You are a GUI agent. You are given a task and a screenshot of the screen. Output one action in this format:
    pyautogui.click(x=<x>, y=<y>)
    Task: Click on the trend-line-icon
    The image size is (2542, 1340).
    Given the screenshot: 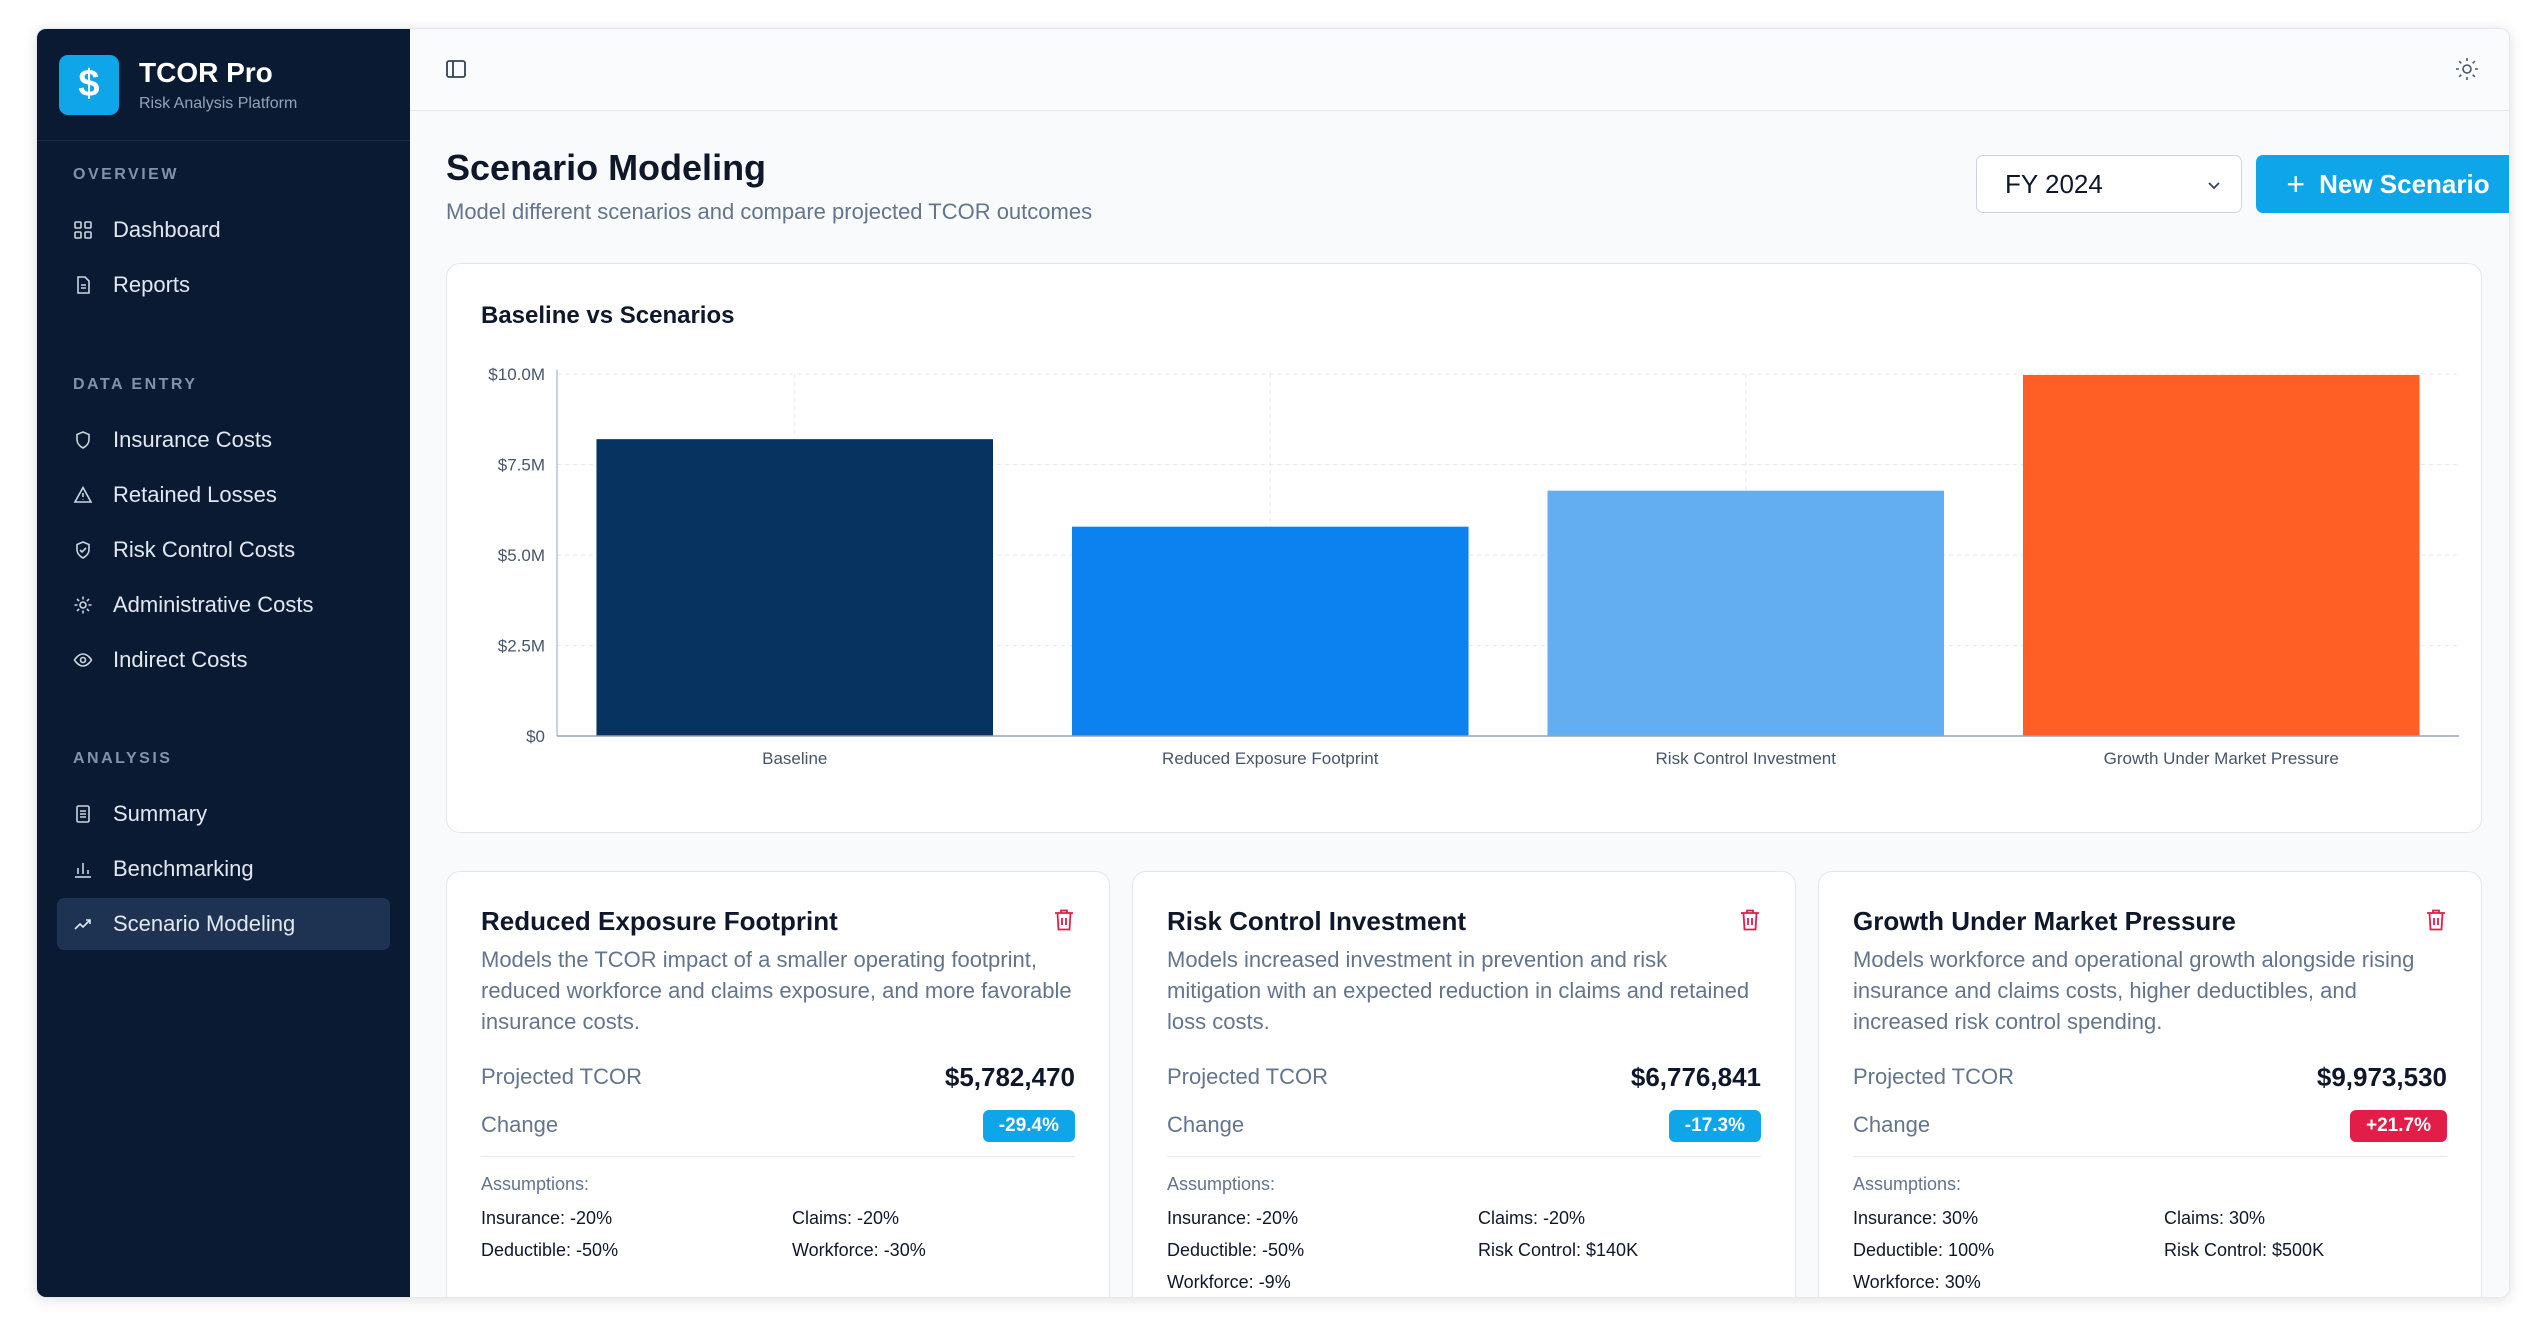 What is the action you would take?
    pyautogui.click(x=83, y=924)
    